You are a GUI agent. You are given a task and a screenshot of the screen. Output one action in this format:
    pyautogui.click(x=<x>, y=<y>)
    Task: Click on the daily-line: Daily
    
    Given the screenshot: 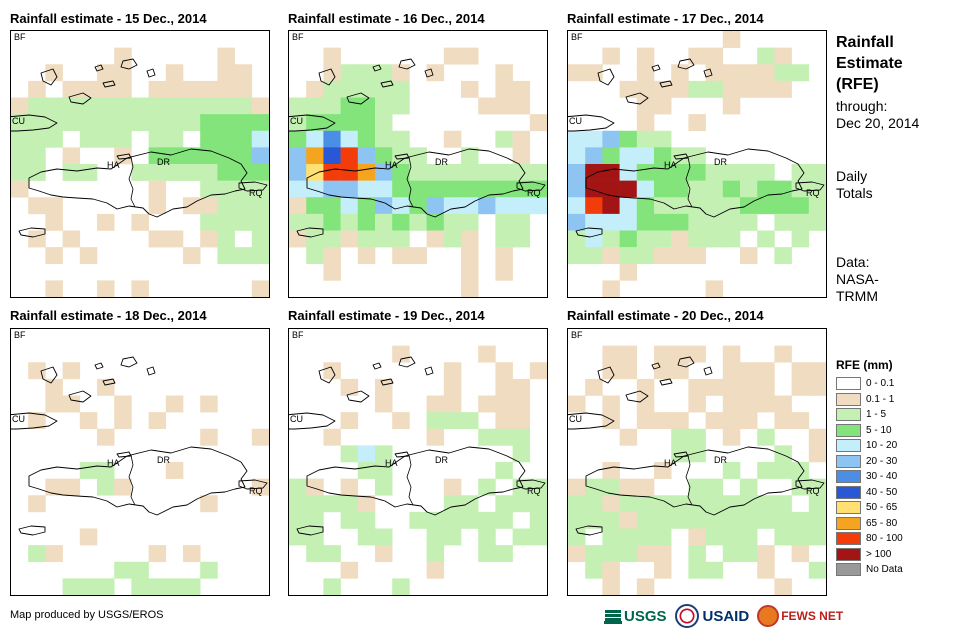 What is the action you would take?
    pyautogui.click(x=852, y=176)
    